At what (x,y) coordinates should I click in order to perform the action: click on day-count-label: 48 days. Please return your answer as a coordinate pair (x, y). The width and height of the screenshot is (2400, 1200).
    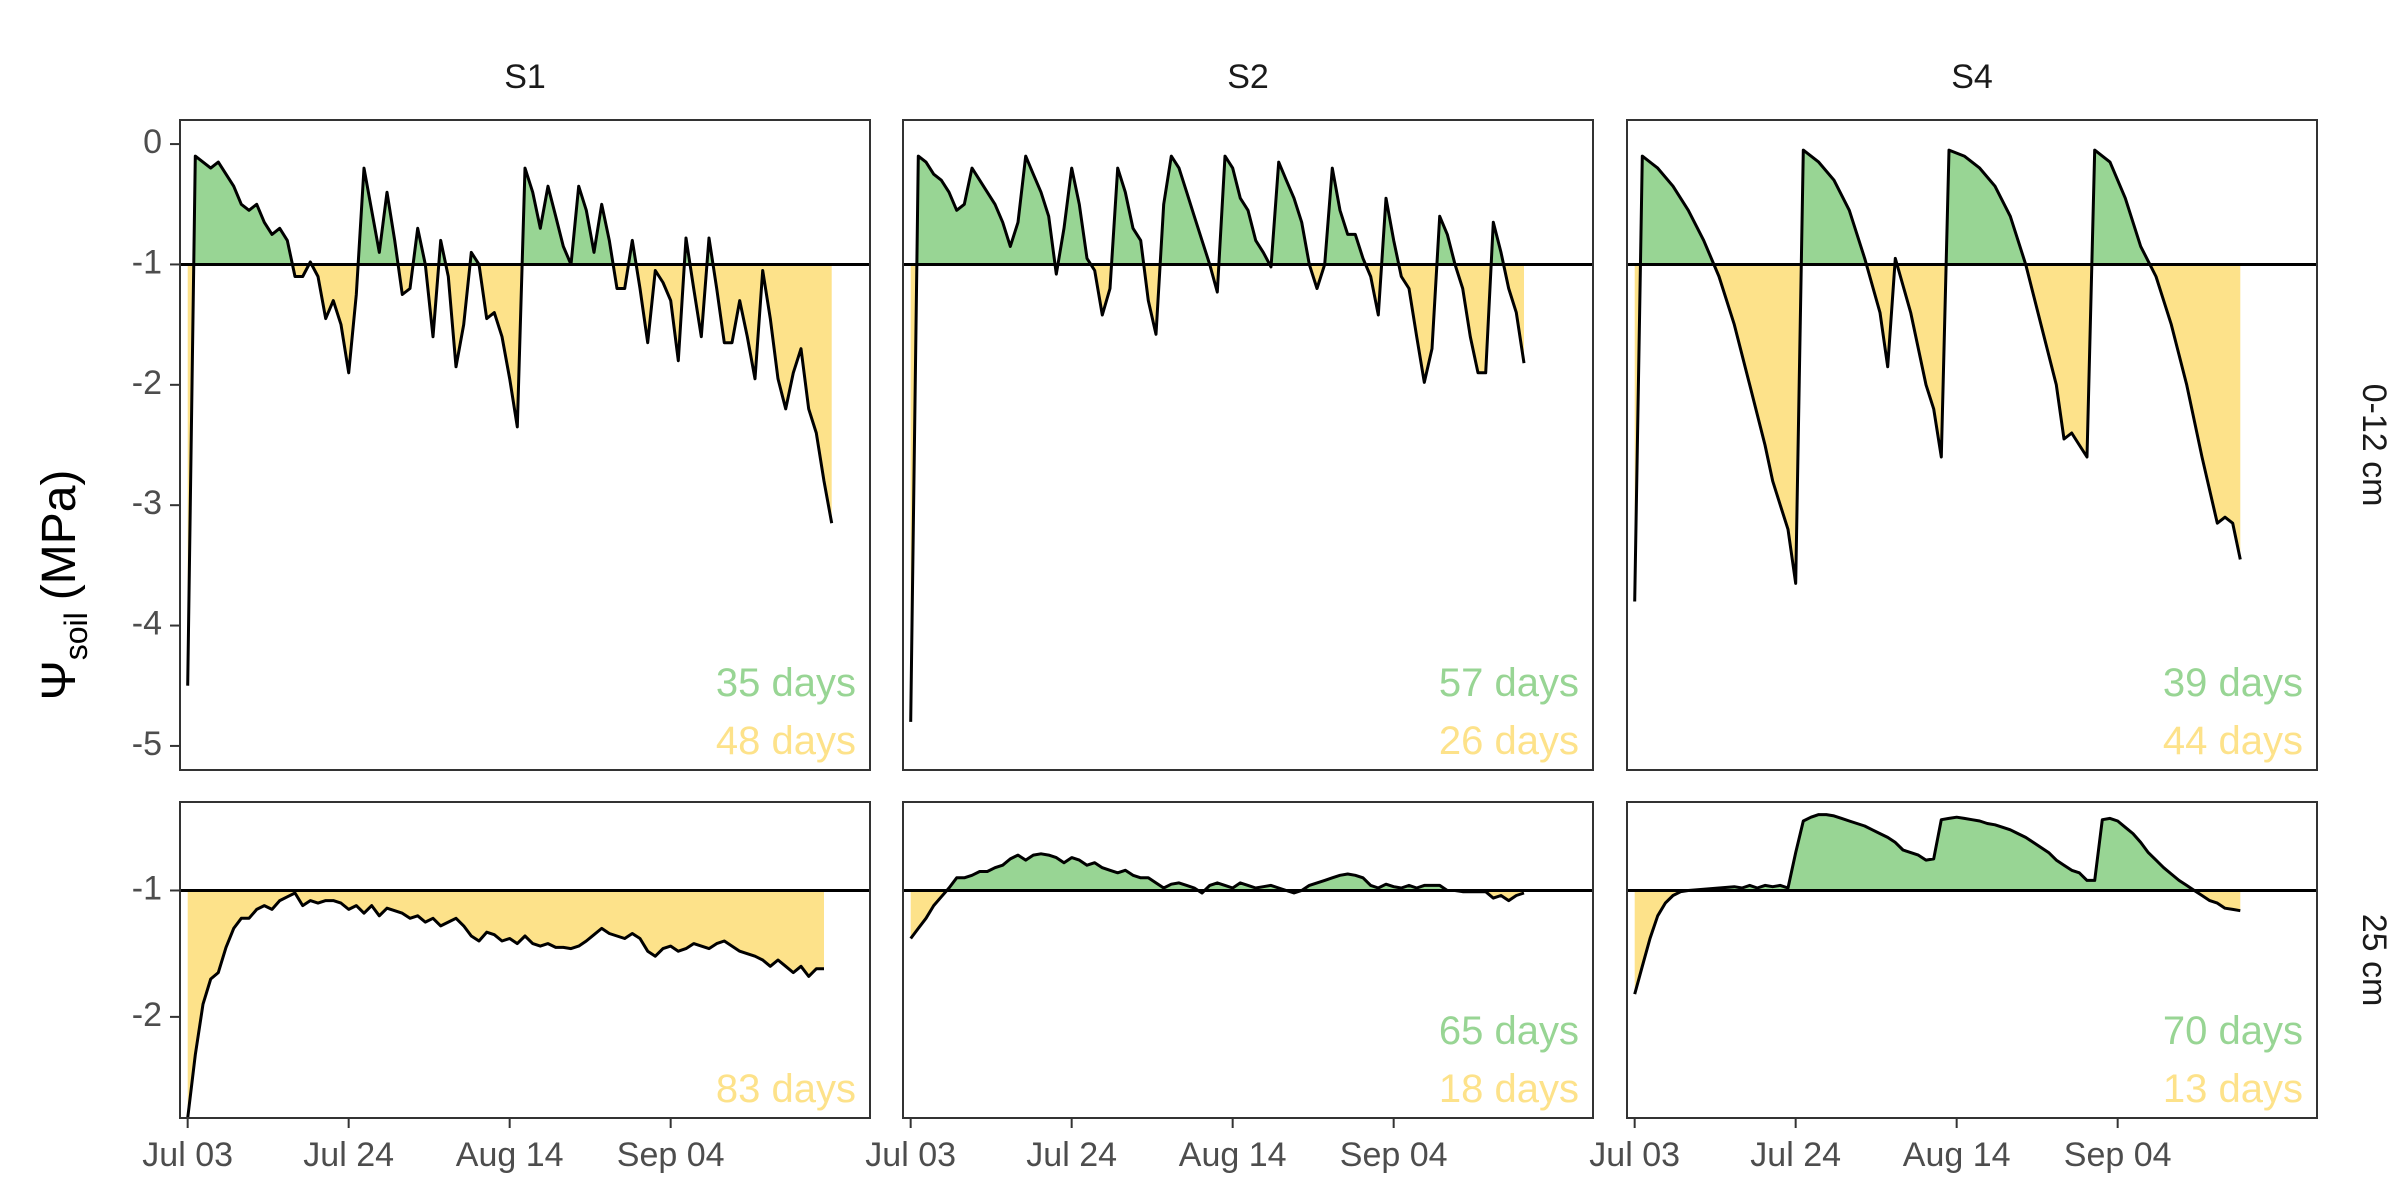
    Looking at the image, I should click on (786, 741).